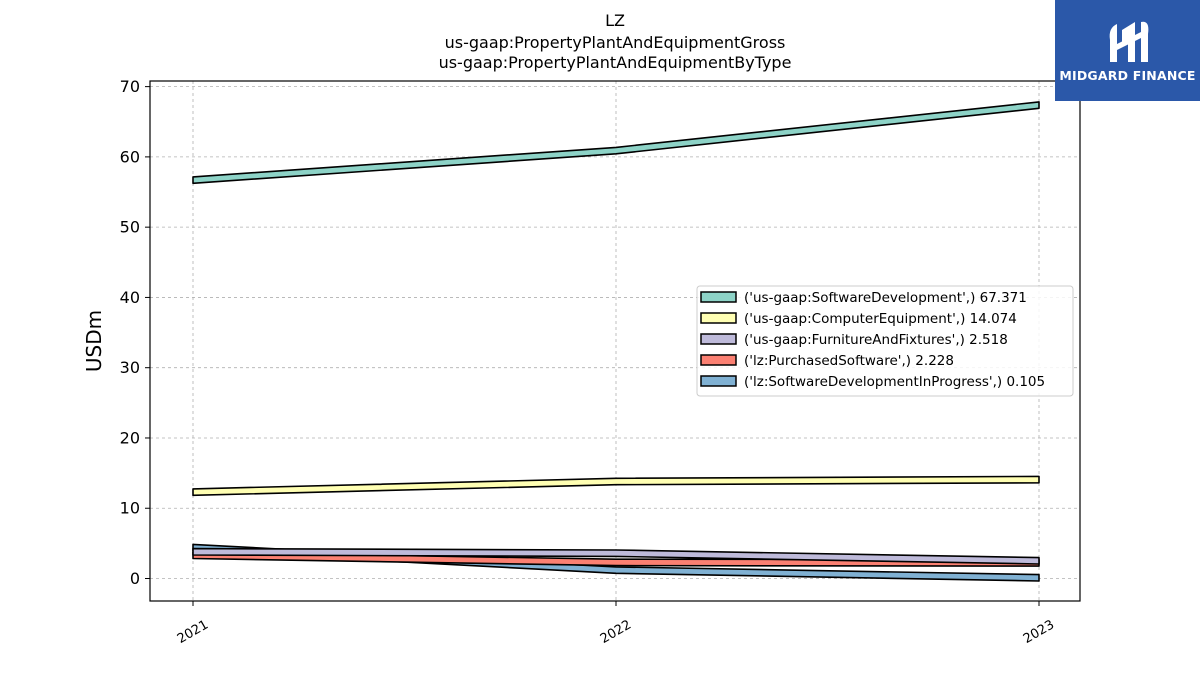 The image size is (1200, 675). Describe the element at coordinates (849, 361) in the screenshot. I see `legend-label: ('lz:PurchasedSoftware',) 2.228` at that location.